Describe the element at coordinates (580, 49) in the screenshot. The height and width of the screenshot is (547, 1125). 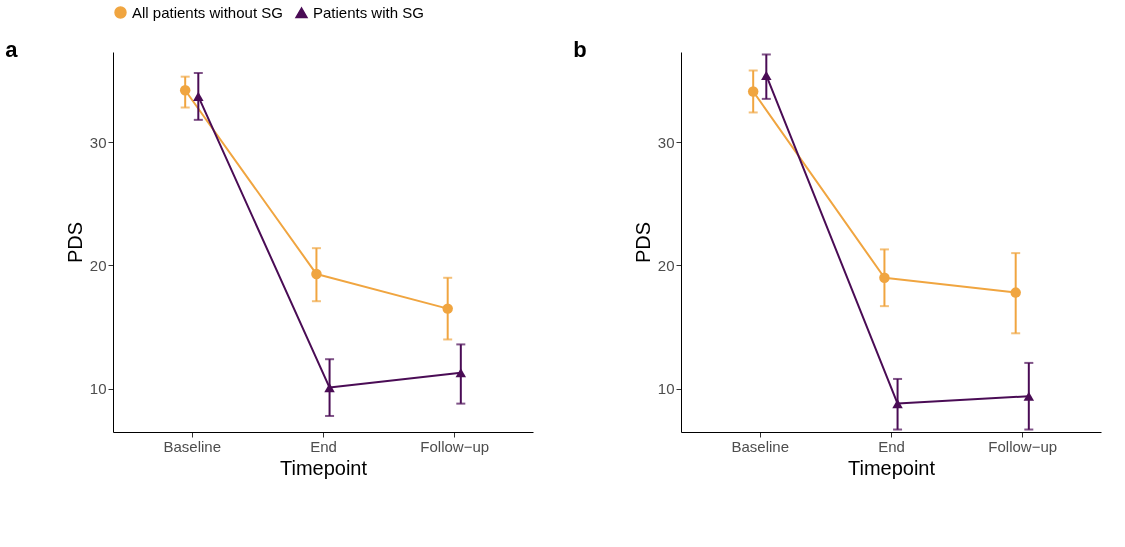
I see `chart-title: b` at that location.